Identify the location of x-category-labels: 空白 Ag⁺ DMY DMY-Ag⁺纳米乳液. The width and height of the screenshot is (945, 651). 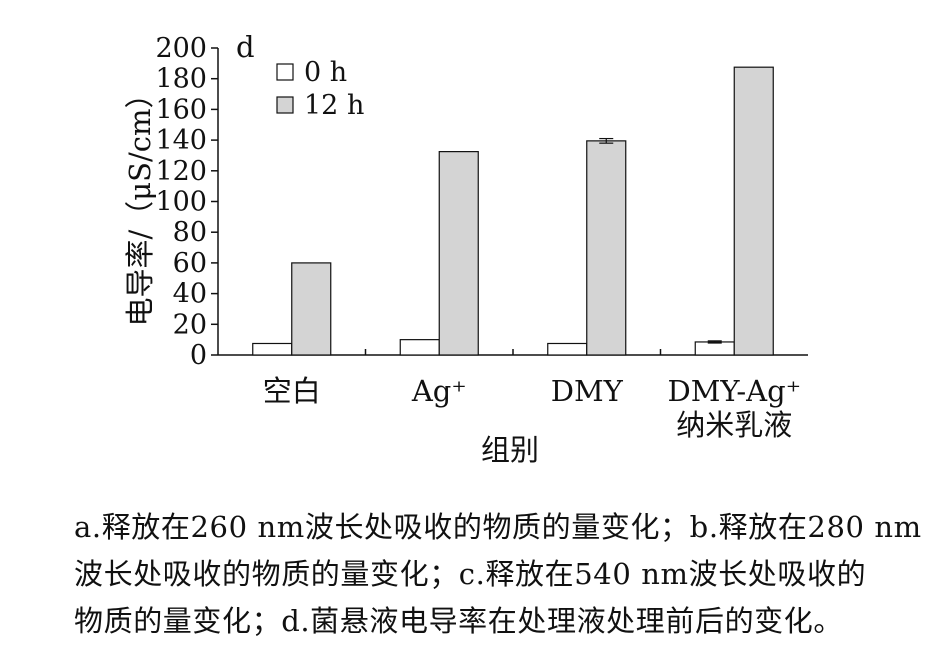
(532, 408).